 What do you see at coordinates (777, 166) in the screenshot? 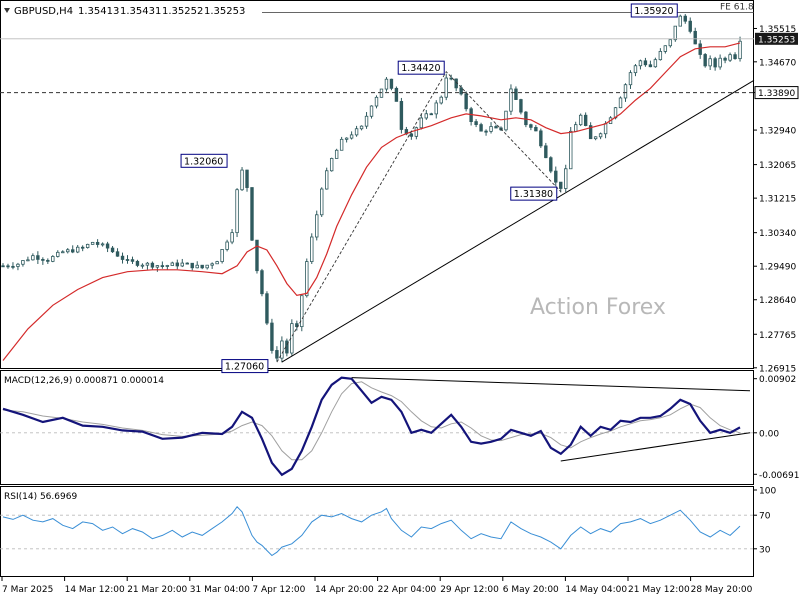
I see `price-y-label: 1.32065` at bounding box center [777, 166].